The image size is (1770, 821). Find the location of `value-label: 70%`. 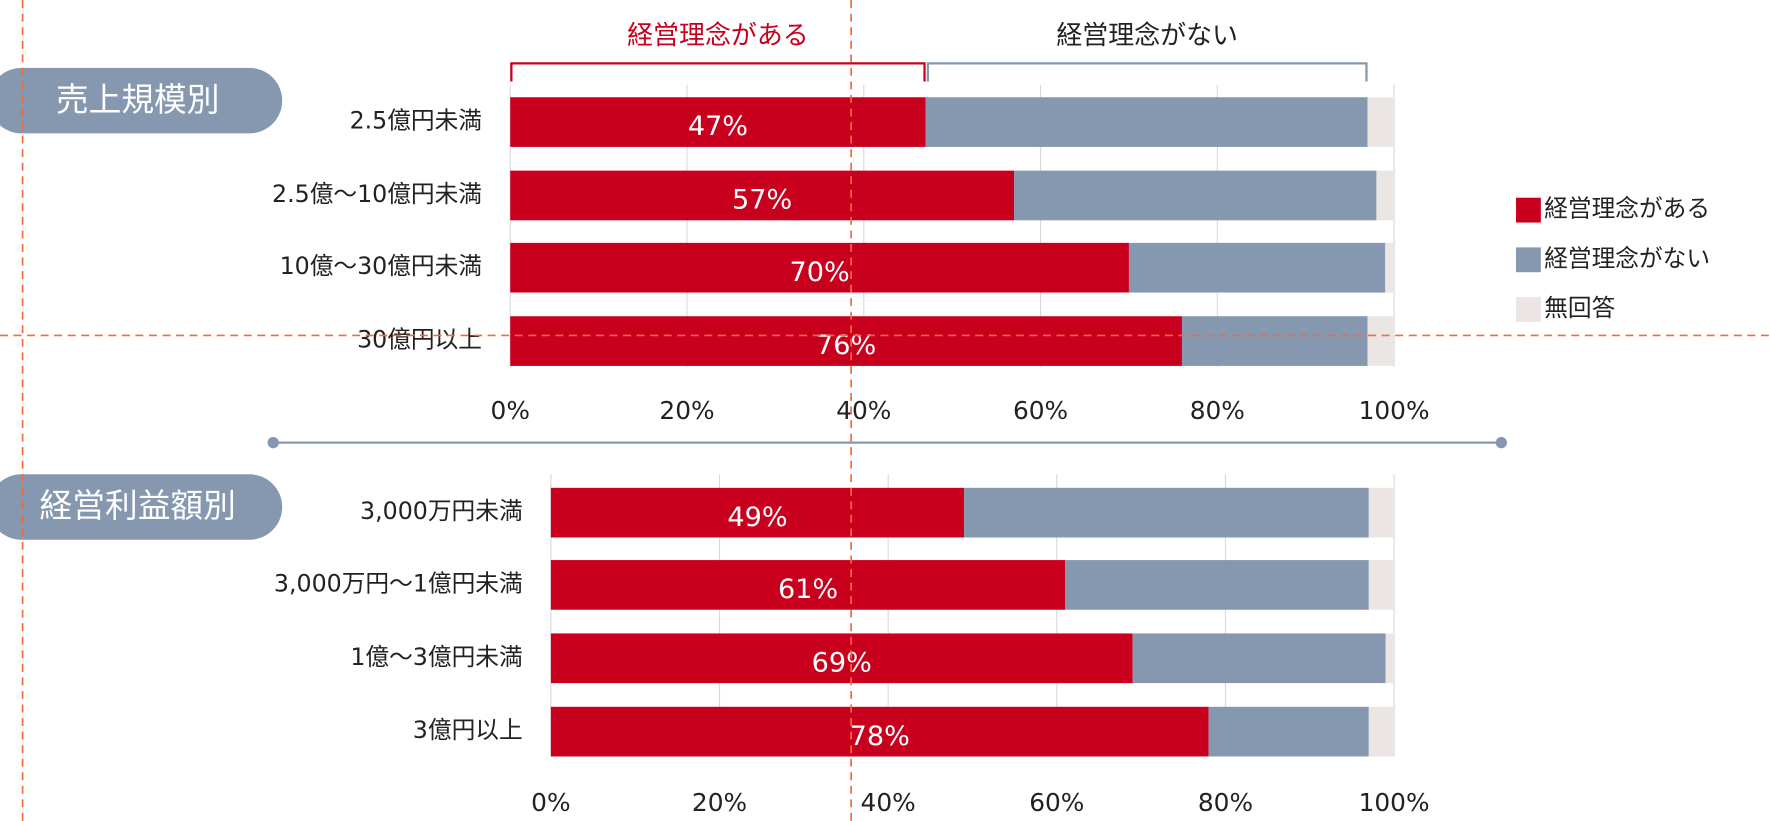

value-label: 70% is located at coordinates (819, 272).